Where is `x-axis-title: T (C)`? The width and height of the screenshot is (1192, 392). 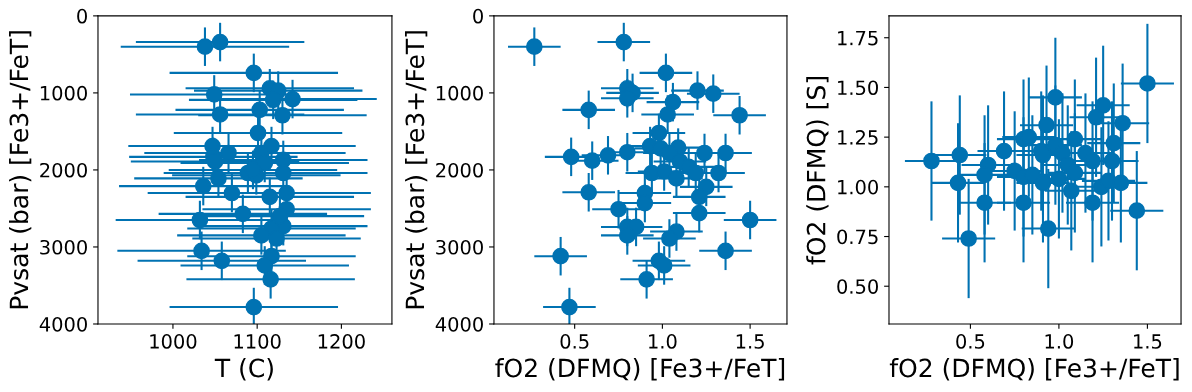 x-axis-title: T (C) is located at coordinates (243, 369).